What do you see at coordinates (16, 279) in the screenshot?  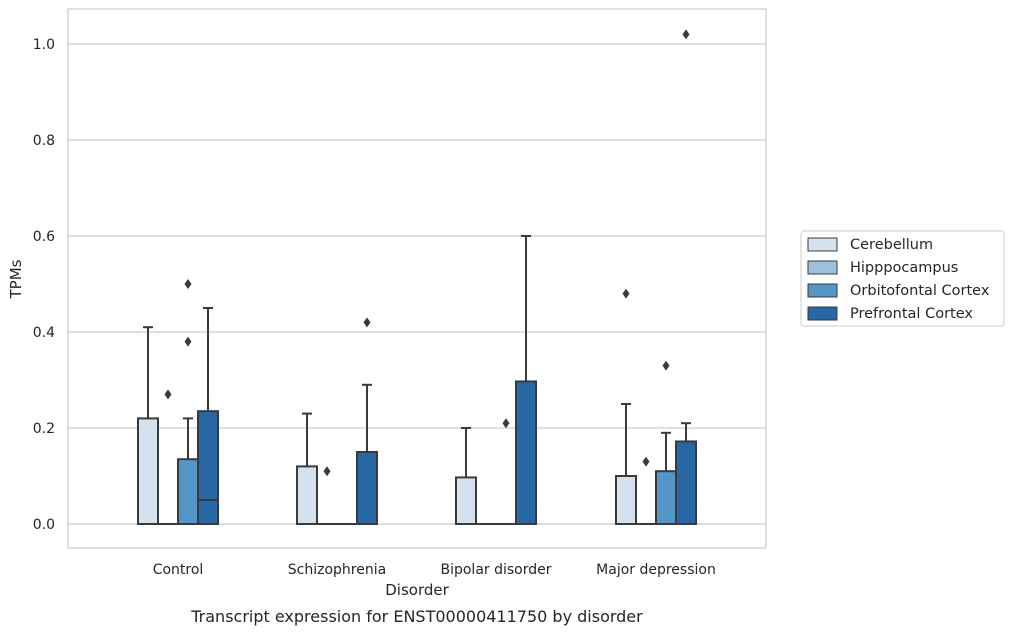 I see `y-axis-title: TPMs` at bounding box center [16, 279].